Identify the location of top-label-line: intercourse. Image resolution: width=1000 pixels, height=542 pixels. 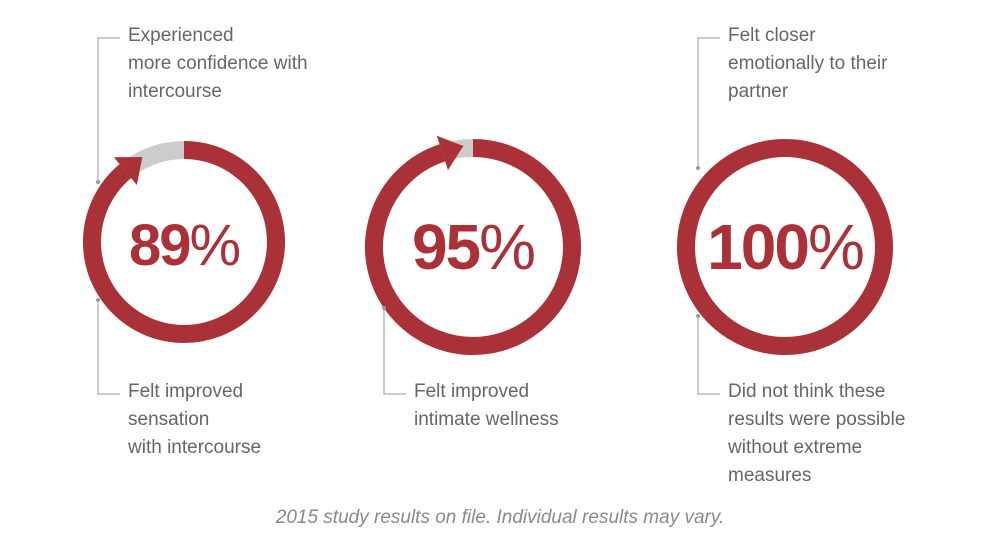
(175, 91).